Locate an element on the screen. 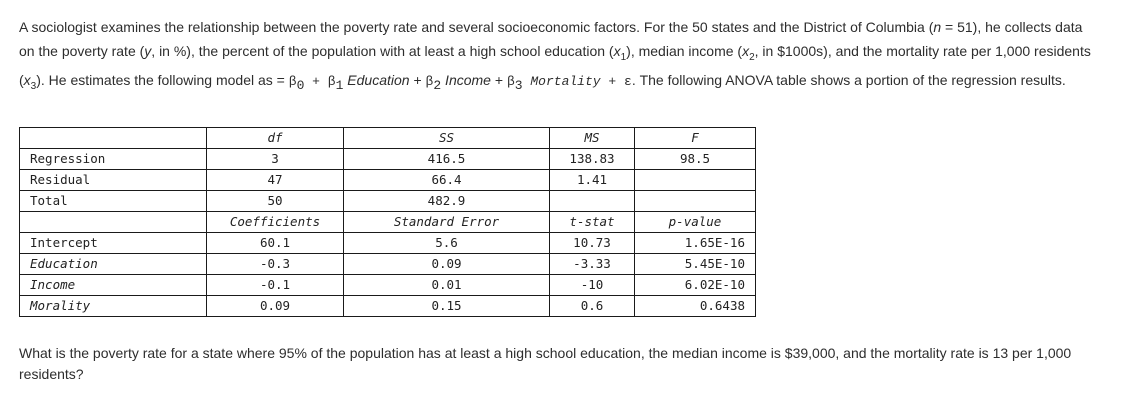  table-cell: 60.1 is located at coordinates (275, 243).